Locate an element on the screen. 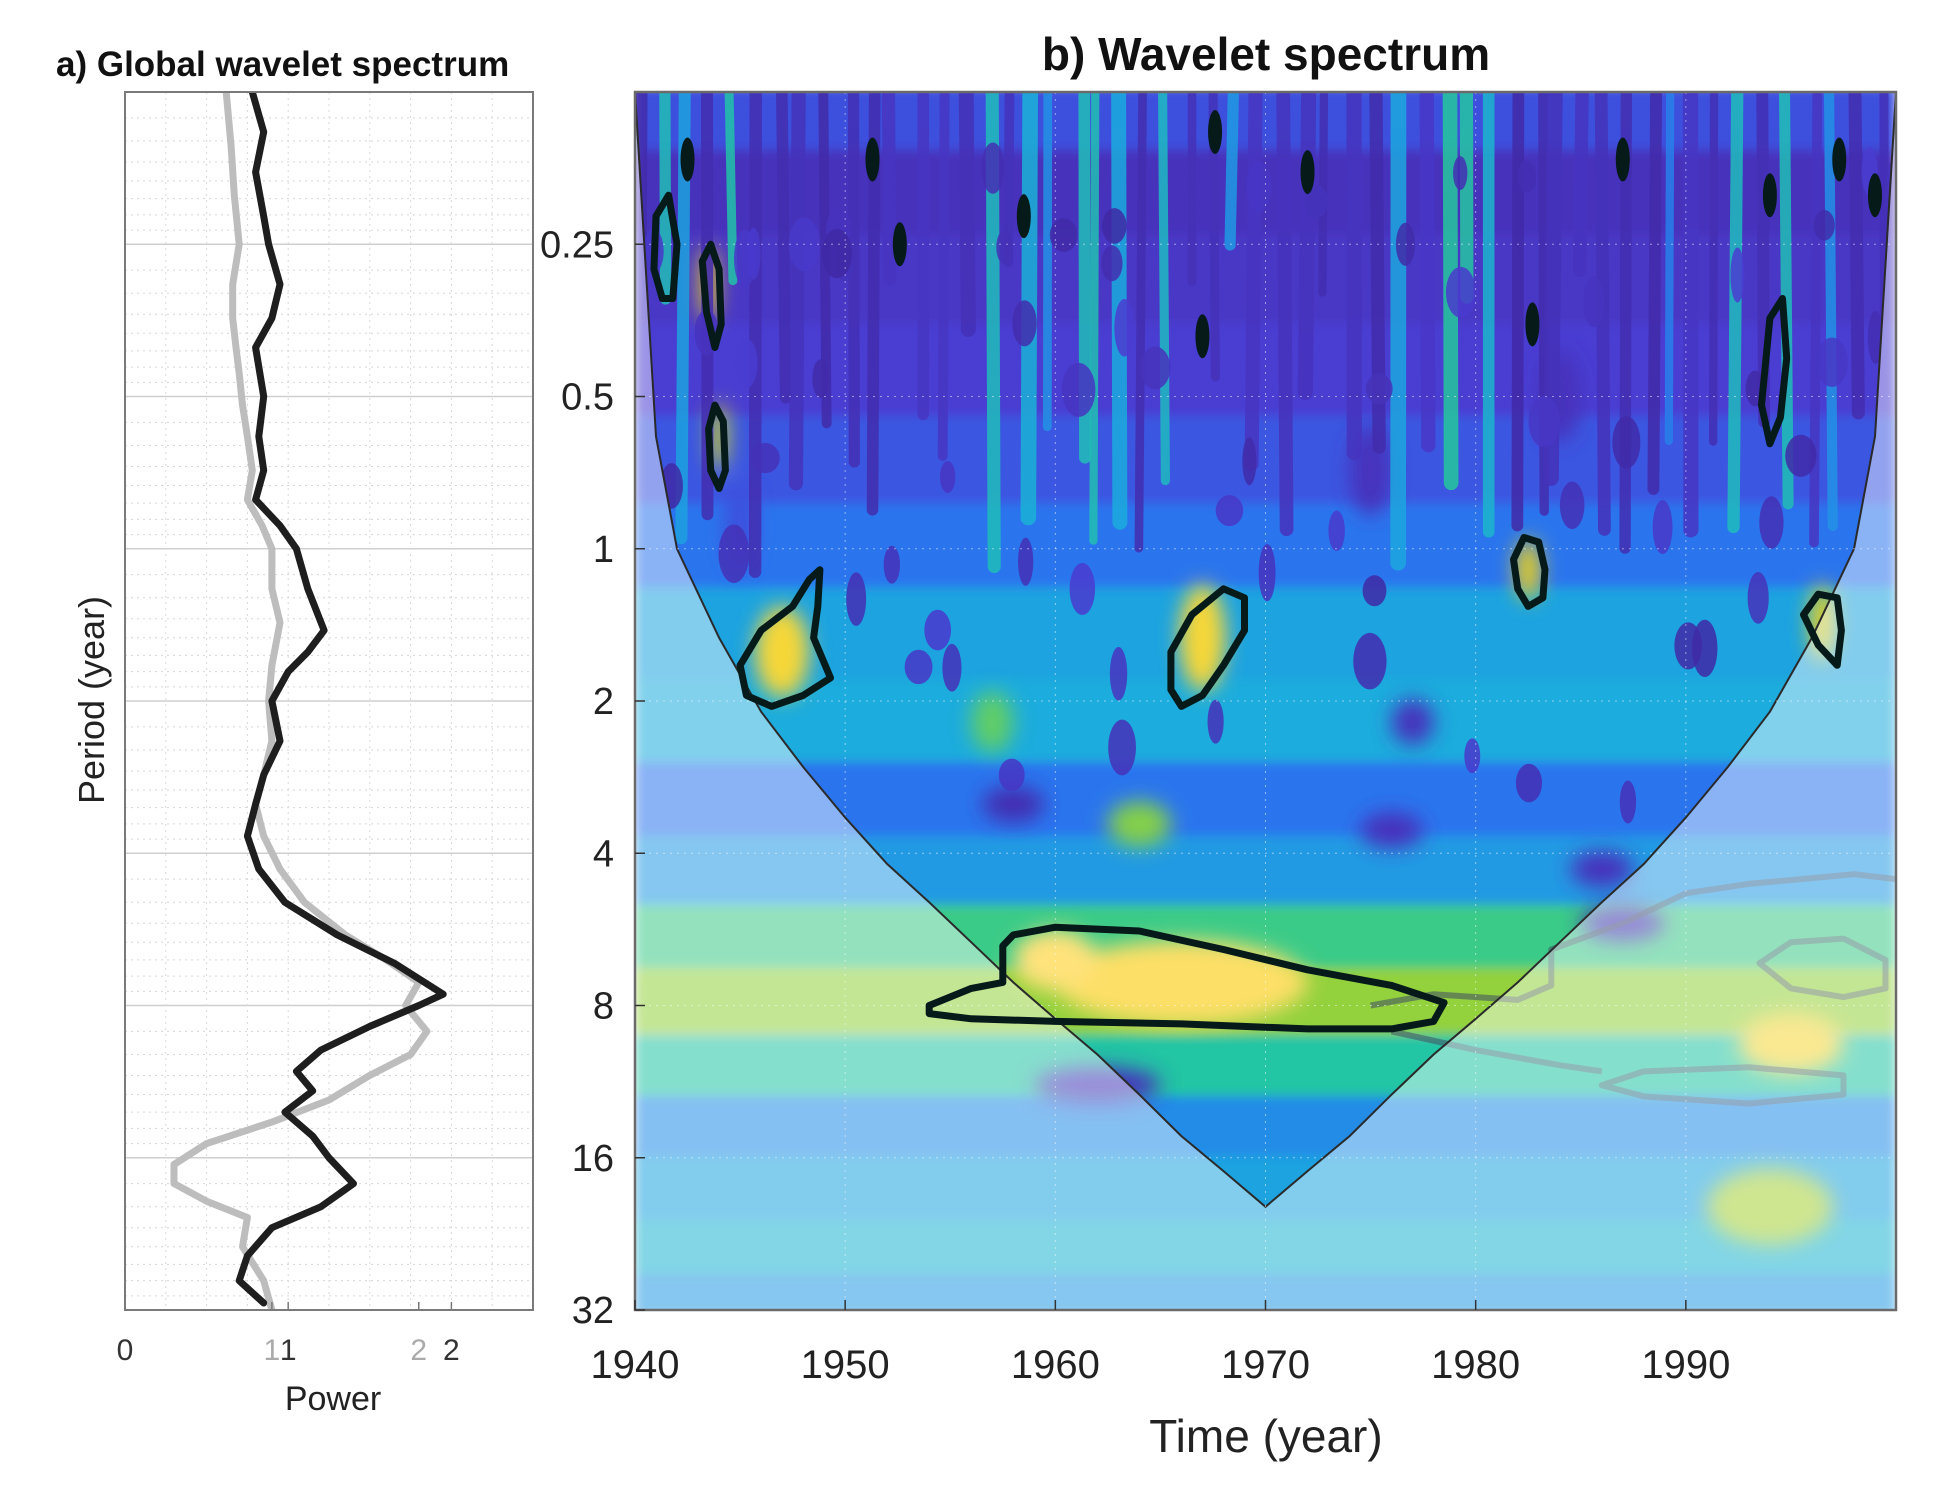 This screenshot has width=1936, height=1494. wavelet-x-label: Time (year) is located at coordinates (1265, 1436).